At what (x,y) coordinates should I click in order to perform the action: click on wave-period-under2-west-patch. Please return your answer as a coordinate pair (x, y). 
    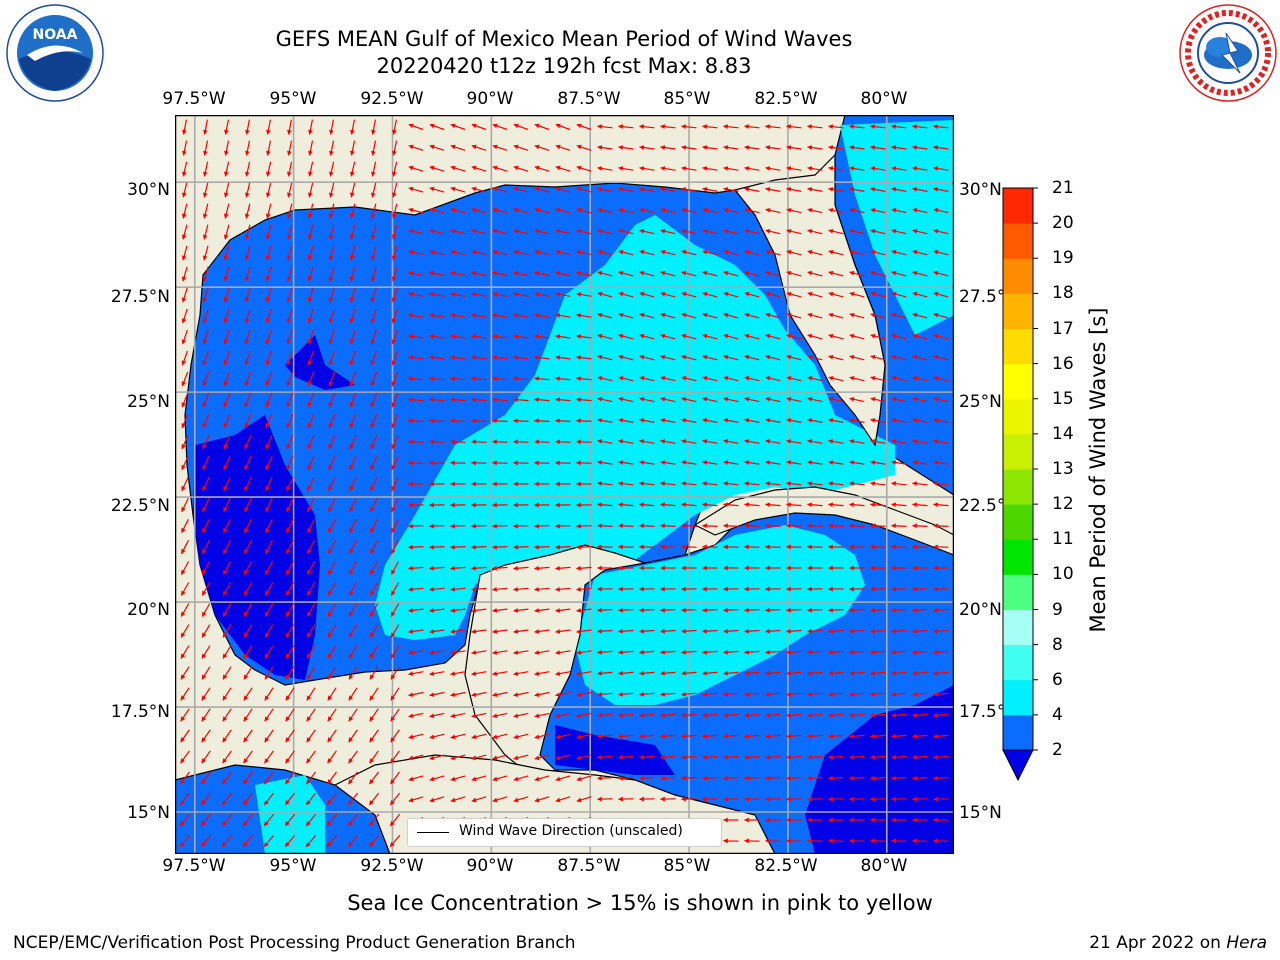
    Looking at the image, I should click on (320, 362).